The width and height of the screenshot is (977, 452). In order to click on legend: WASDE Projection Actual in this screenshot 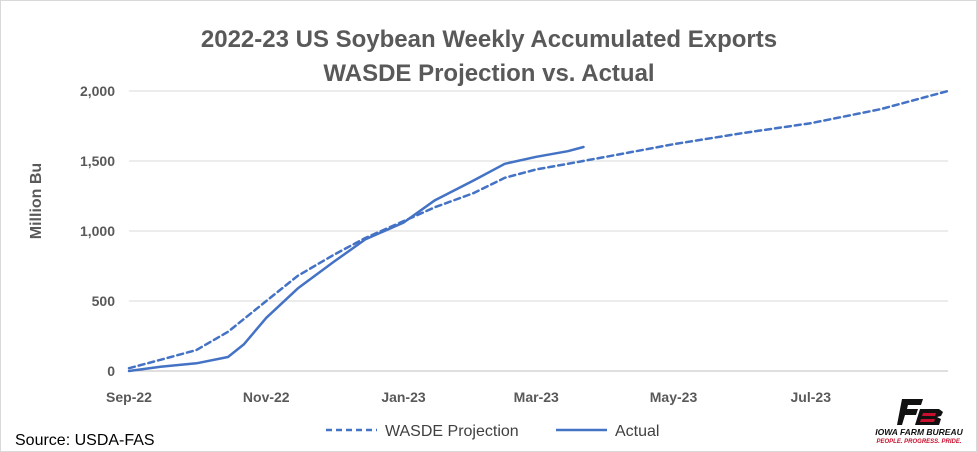, I will do `click(492, 431)`.